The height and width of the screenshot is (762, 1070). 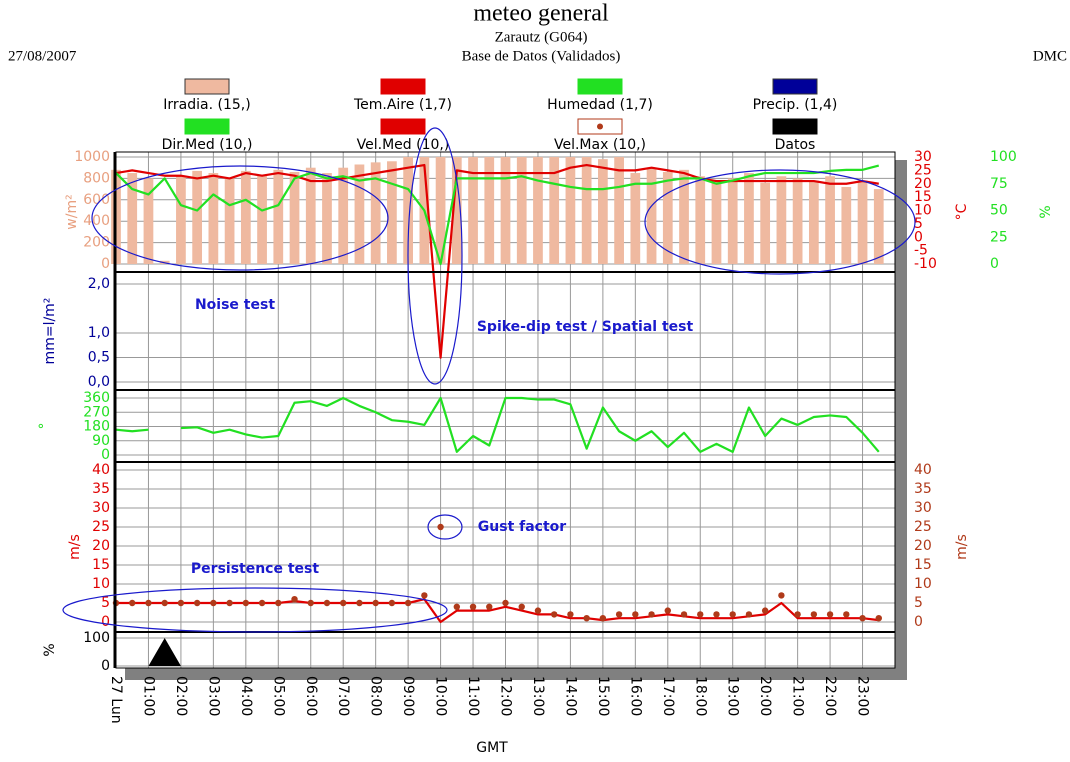 I want to click on x-tick-label: 07:00, so click(x=343, y=696).